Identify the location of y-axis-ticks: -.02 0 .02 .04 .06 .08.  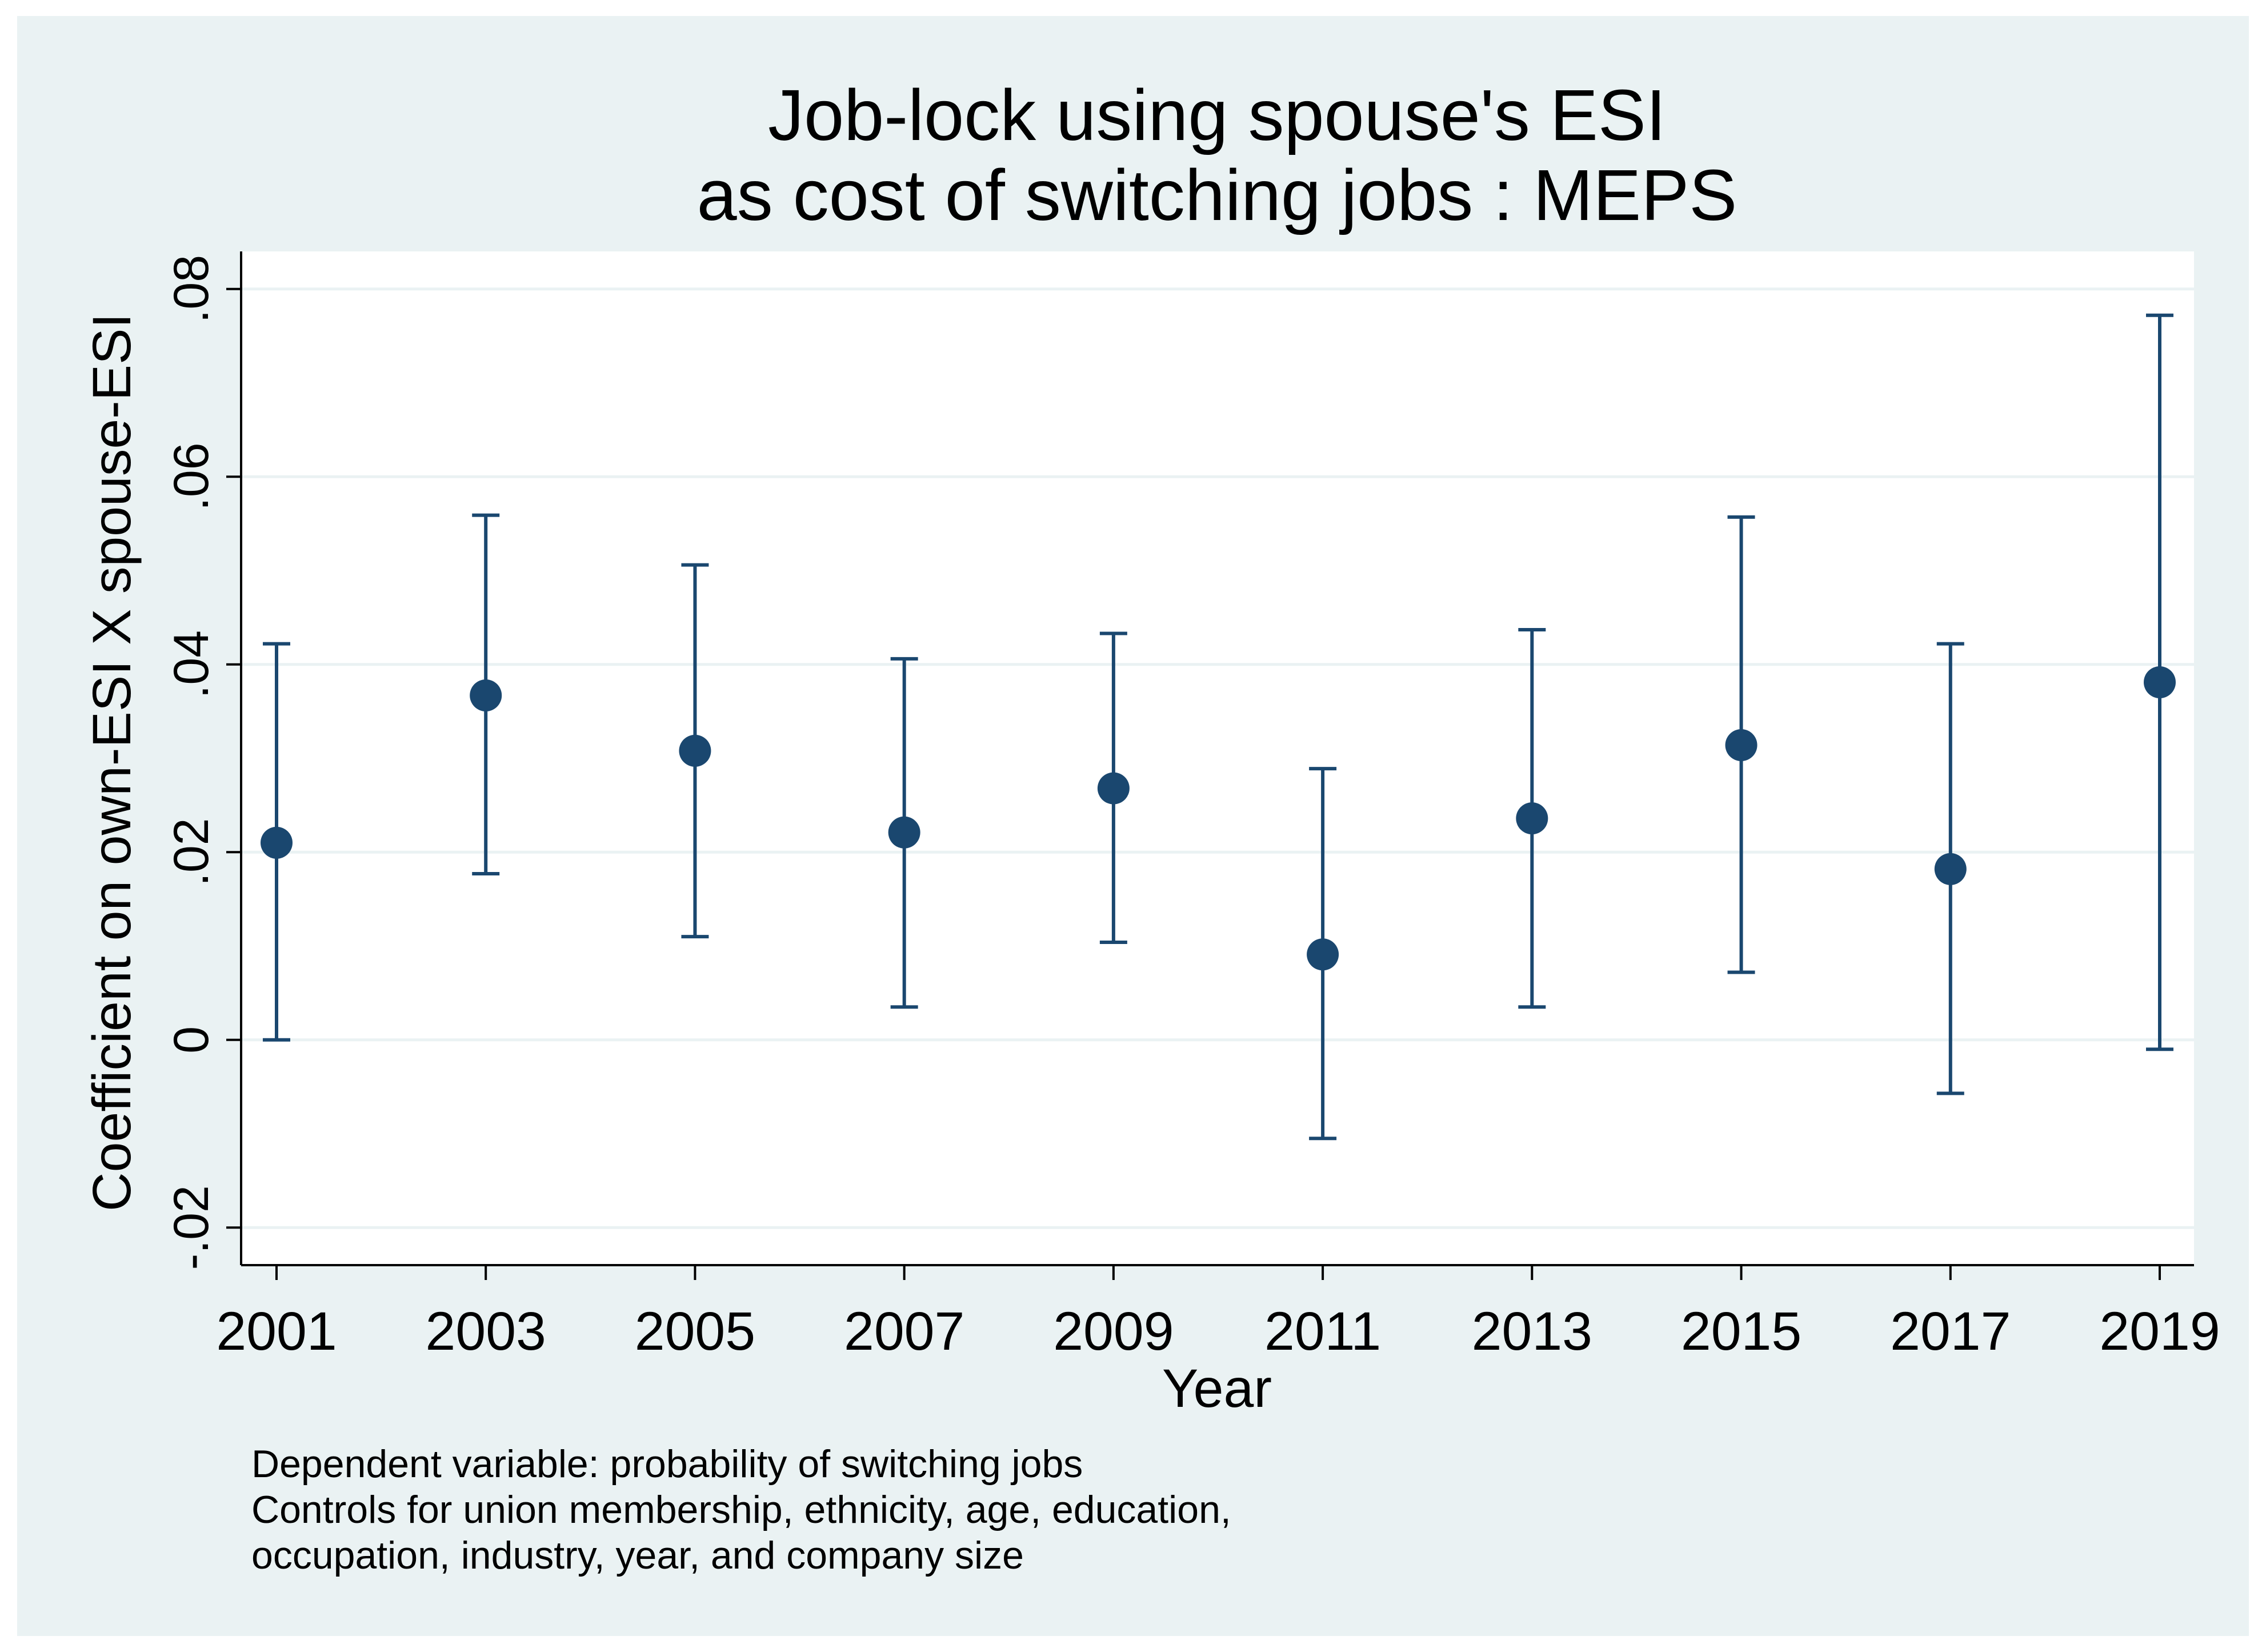
(202, 762).